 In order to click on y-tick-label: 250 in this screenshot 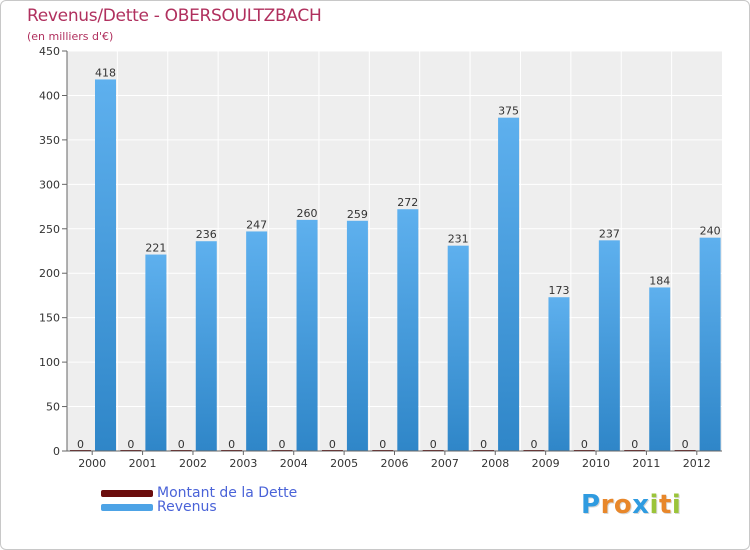, I will do `click(49, 229)`.